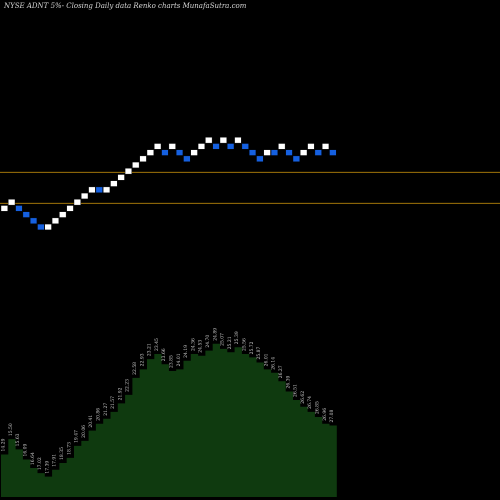 This screenshot has width=500, height=500. What do you see at coordinates (26, 450) in the screenshot?
I see `volume-label: 16.09` at bounding box center [26, 450].